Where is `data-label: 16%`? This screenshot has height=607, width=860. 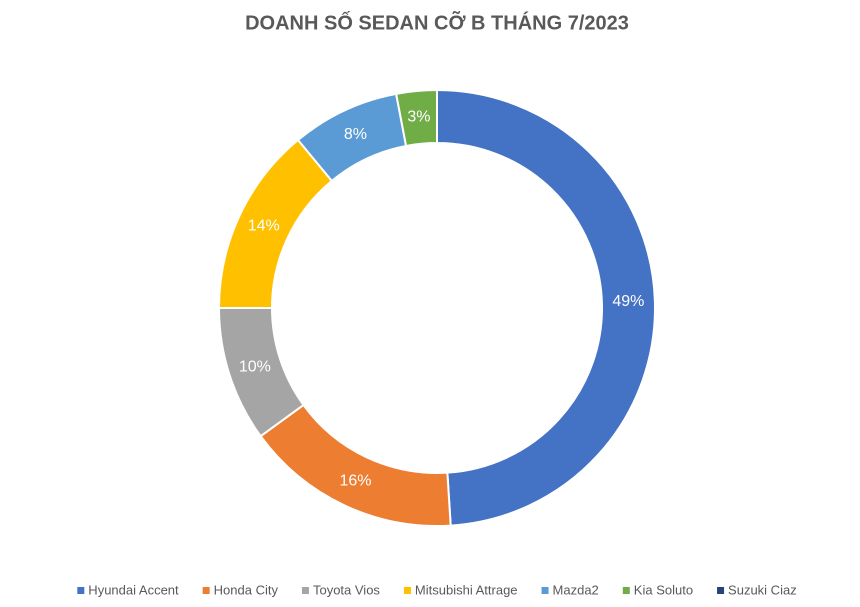 data-label: 16% is located at coordinates (355, 480).